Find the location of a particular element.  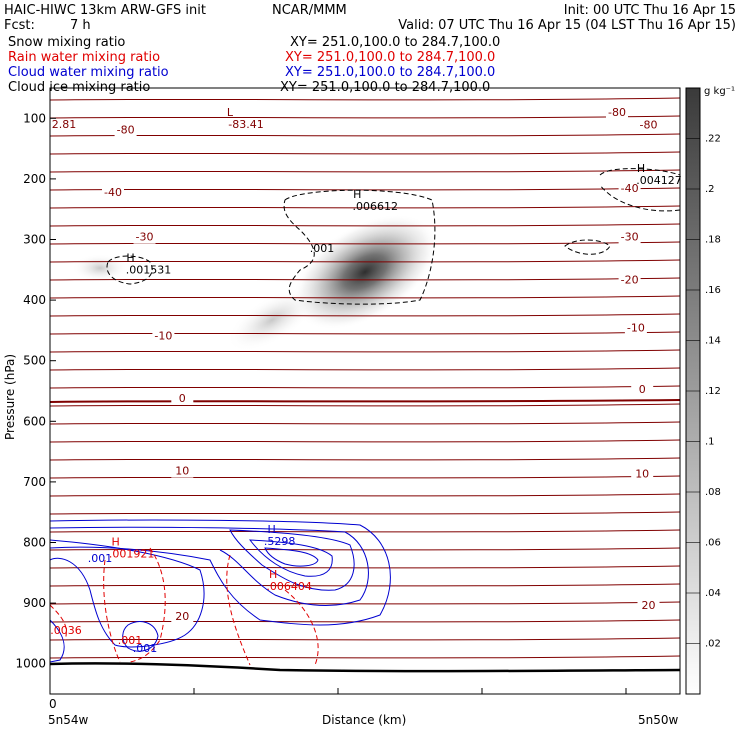

y-tick-label: 600 is located at coordinates (34, 421).